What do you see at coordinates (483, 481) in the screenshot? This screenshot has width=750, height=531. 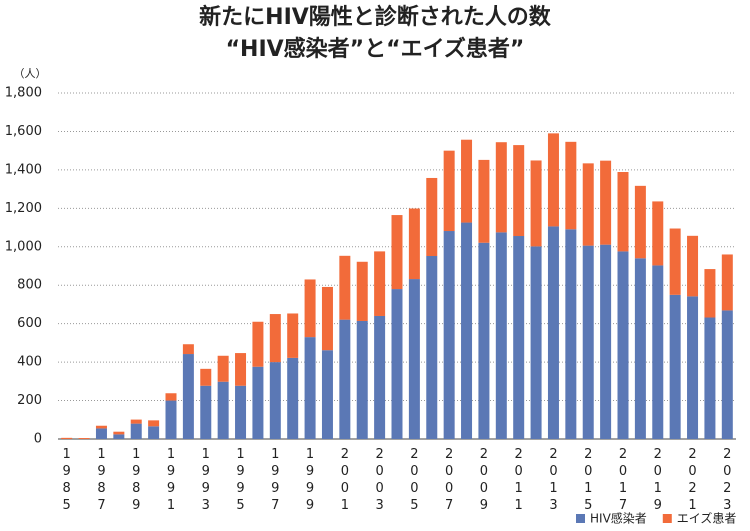 I see `x-tick-label: 2009` at bounding box center [483, 481].